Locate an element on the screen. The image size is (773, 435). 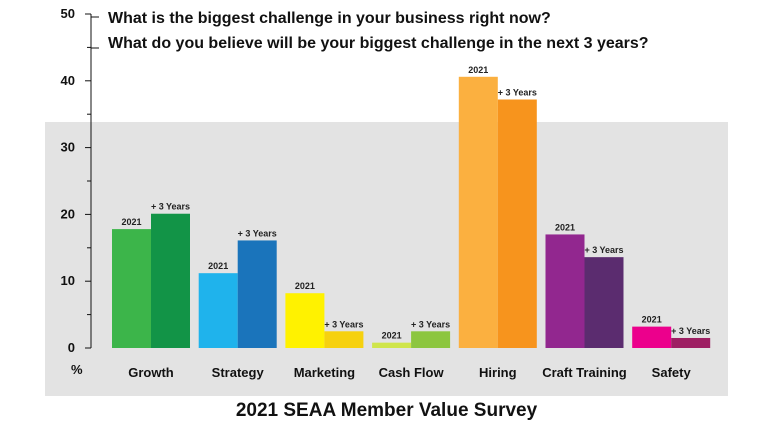
y-tick-label-20: 20 is located at coordinates (68, 213).